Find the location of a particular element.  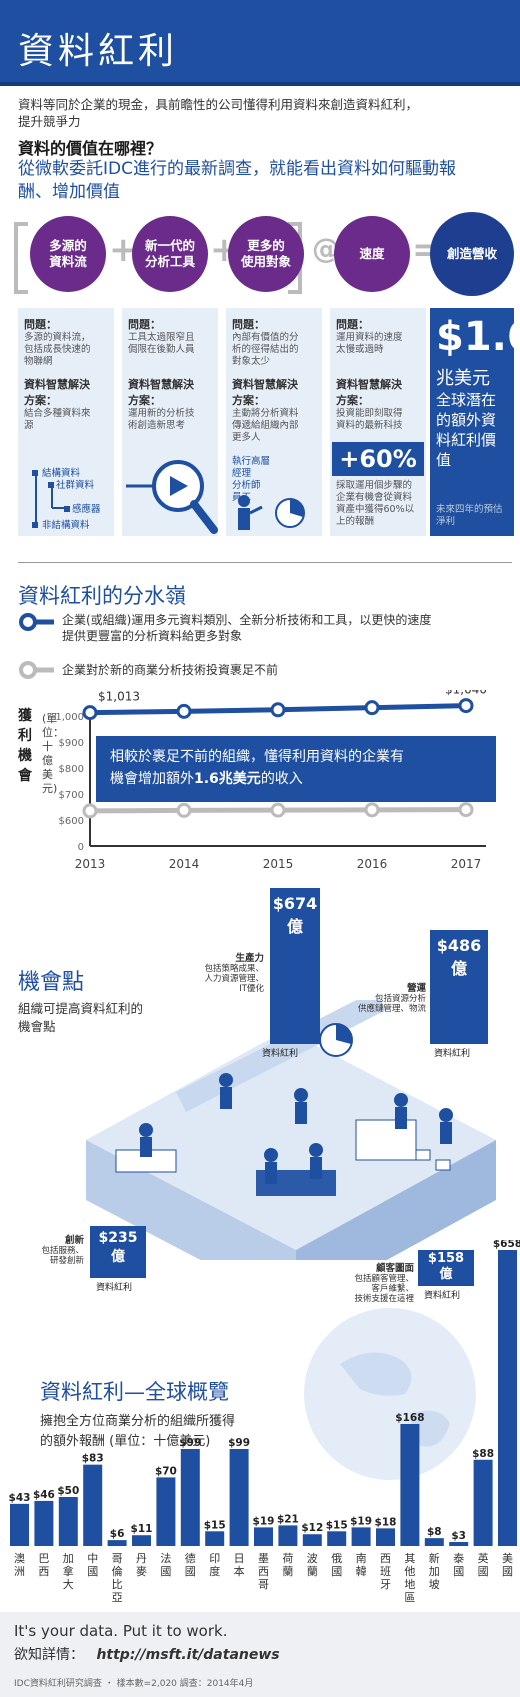

callout-line-1: 相較於裹足不前的組織，懂得利用資料的企業有 is located at coordinates (257, 757).